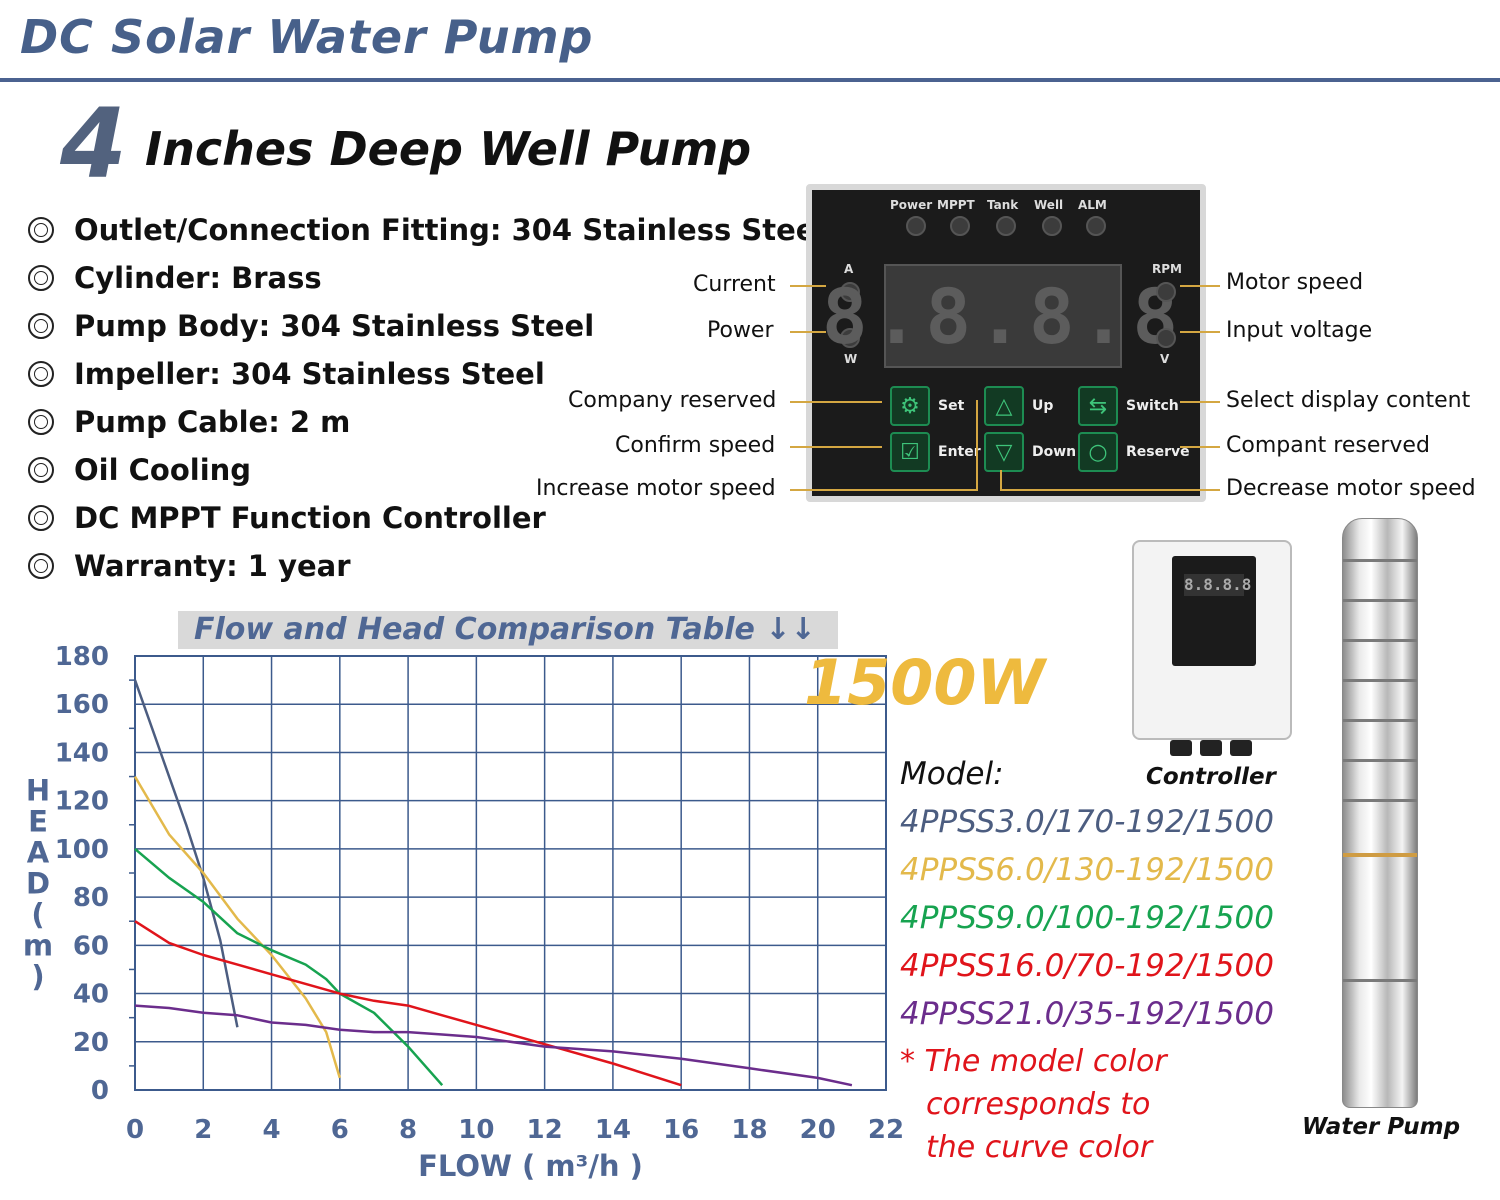 This screenshot has width=1500, height=1200. Describe the element at coordinates (818, 1130) in the screenshot. I see `x-tick-label: 20` at that location.